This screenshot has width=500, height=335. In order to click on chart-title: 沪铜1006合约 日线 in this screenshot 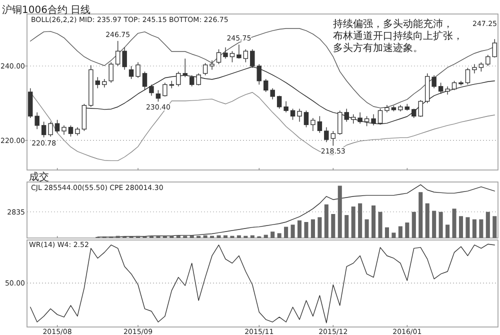, I will do `click(46, 10)`.